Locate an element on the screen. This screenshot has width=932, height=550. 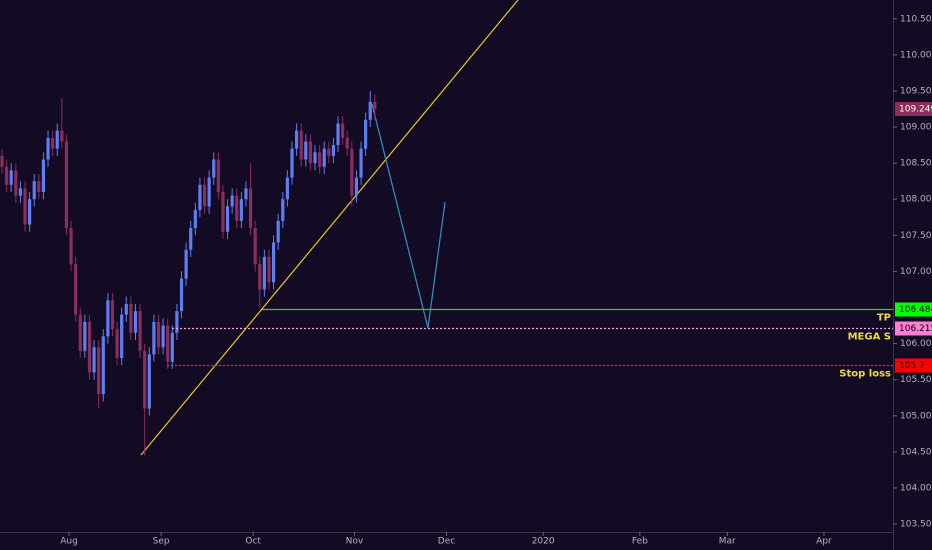
last-price-label: 109.249 is located at coordinates (915, 110).